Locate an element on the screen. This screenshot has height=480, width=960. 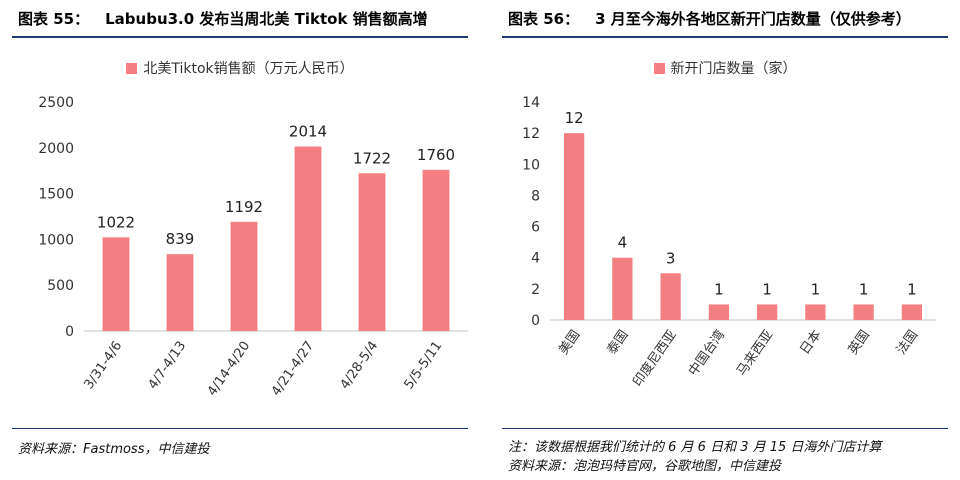
left-category-label: 4/21-4/27 is located at coordinates (293, 369).